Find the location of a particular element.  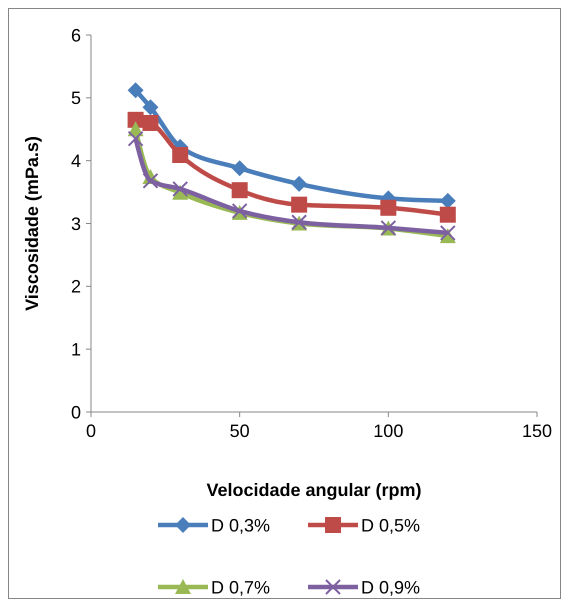

x-tick-label: 150 is located at coordinates (537, 431).